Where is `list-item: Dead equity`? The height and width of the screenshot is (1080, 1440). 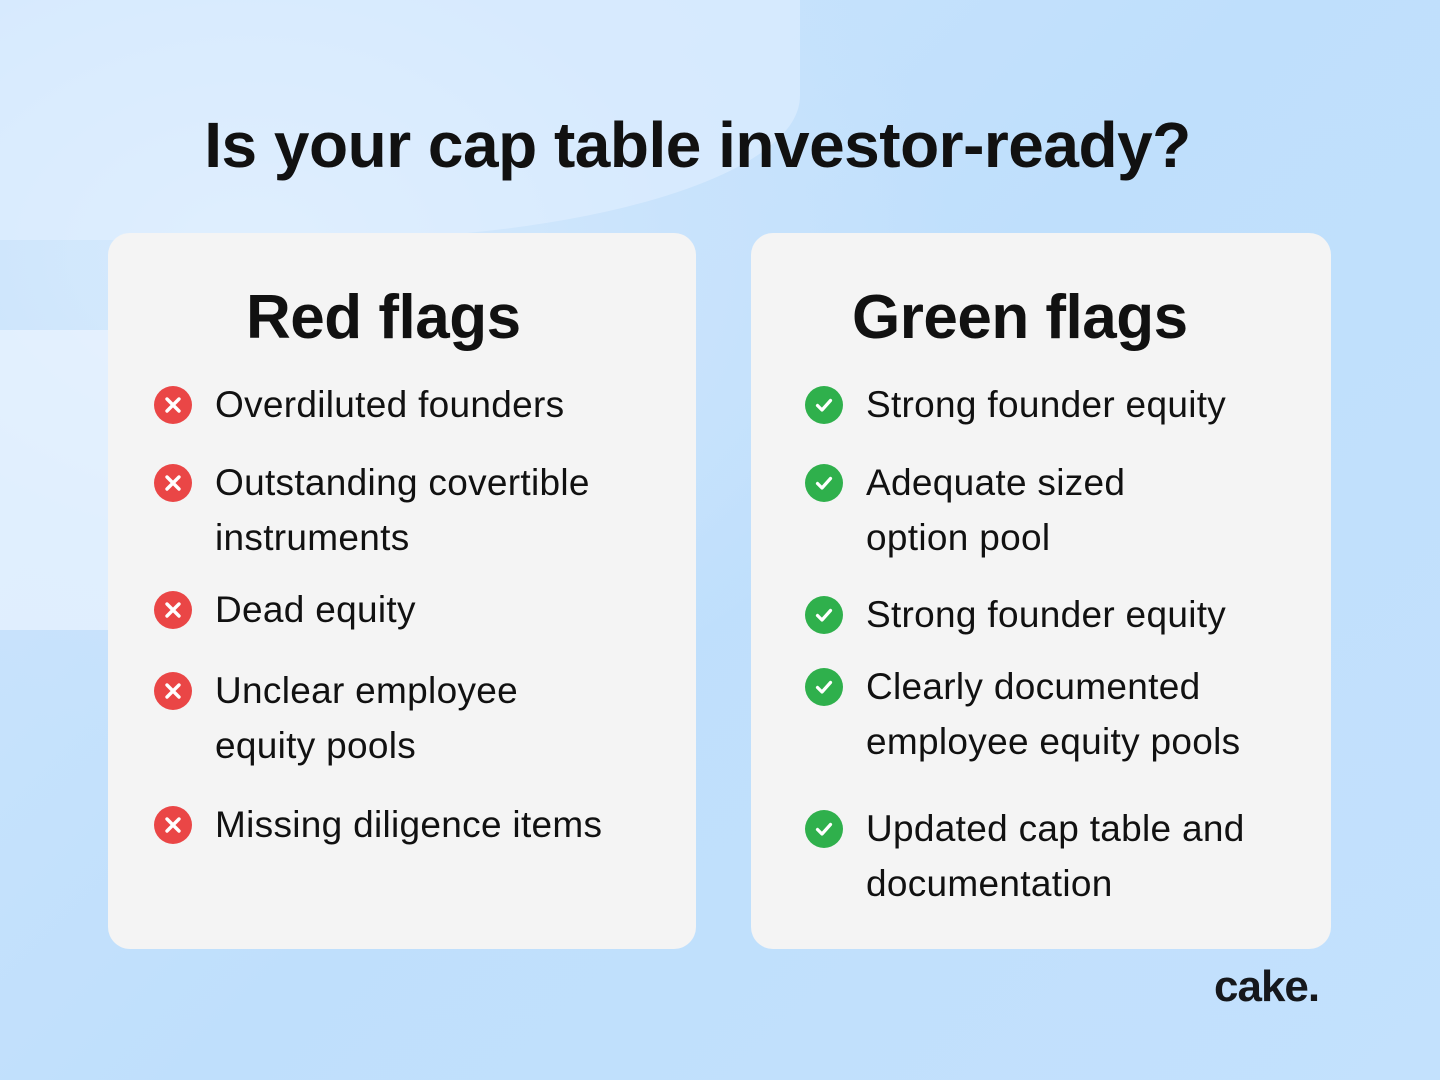
list-item: Dead equity is located at coordinates (285, 609).